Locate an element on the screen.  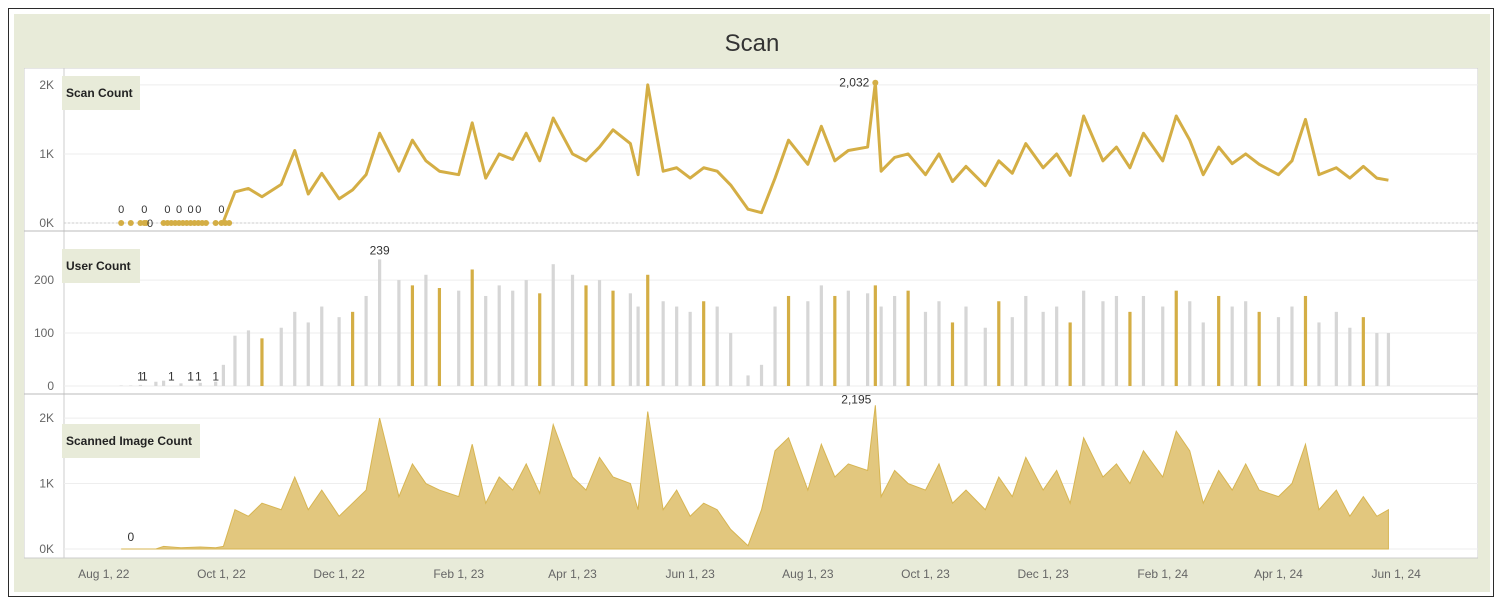
x-tick-label: Apr 1, 24 is located at coordinates (1278, 574).